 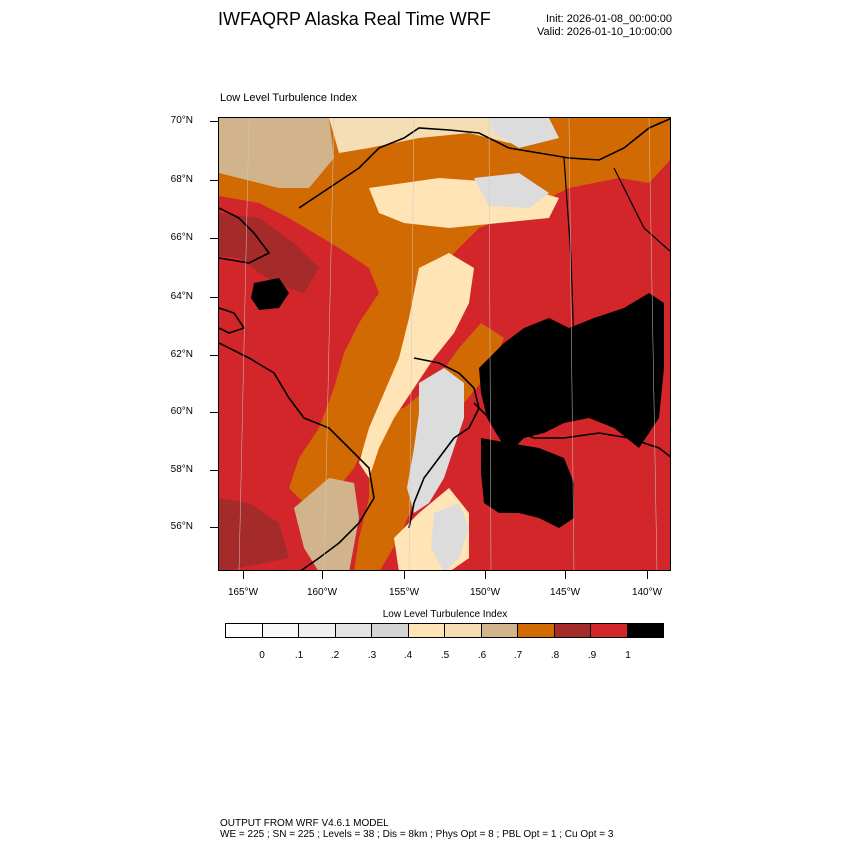 I want to click on colorbar-label: .1, so click(x=299, y=655).